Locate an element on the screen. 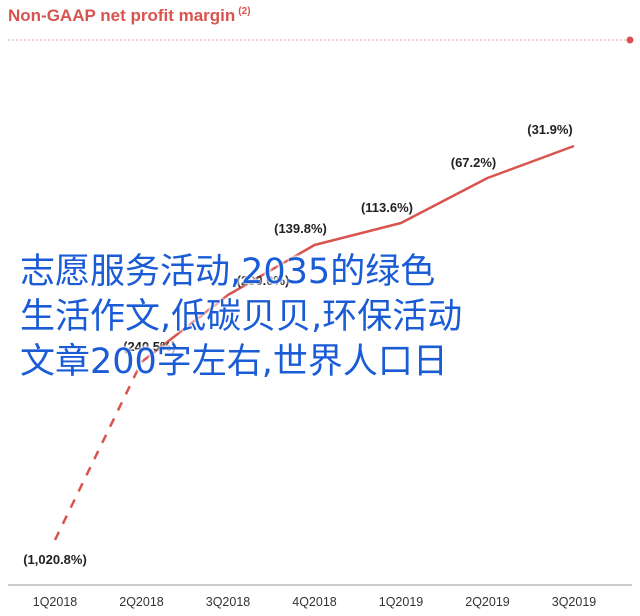  data-label-1Q2019: (113.6%) is located at coordinates (387, 207).